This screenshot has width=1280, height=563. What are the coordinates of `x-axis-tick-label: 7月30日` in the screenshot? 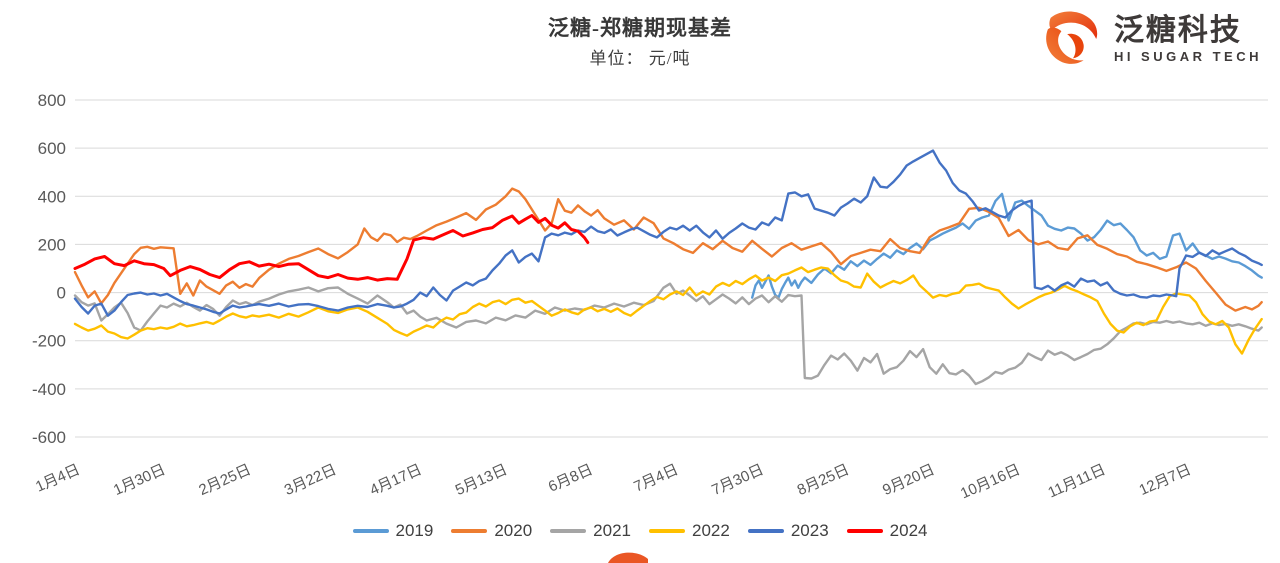 It's located at (737, 480).